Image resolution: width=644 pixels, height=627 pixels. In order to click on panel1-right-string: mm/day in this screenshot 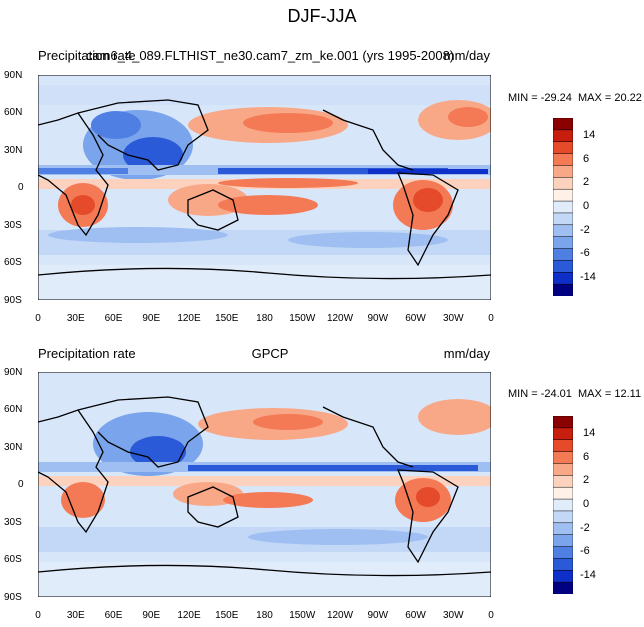, I will do `click(466, 55)`.